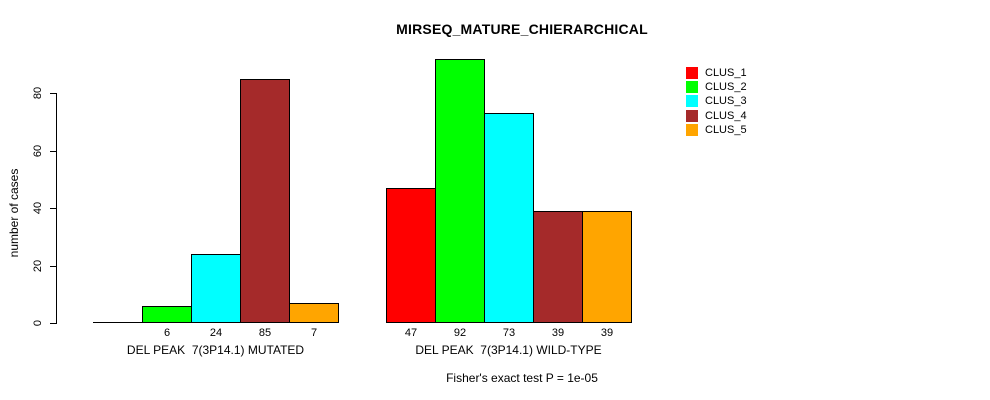  What do you see at coordinates (411, 333) in the screenshot?
I see `bar-value-label: 47` at bounding box center [411, 333].